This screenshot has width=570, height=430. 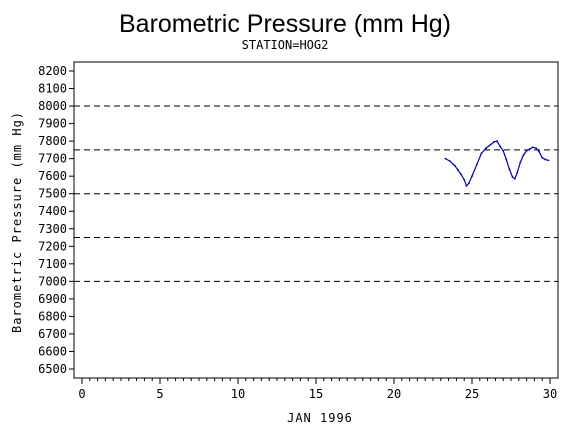 What do you see at coordinates (238, 394) in the screenshot?
I see `x-tick-label: 10` at bounding box center [238, 394].